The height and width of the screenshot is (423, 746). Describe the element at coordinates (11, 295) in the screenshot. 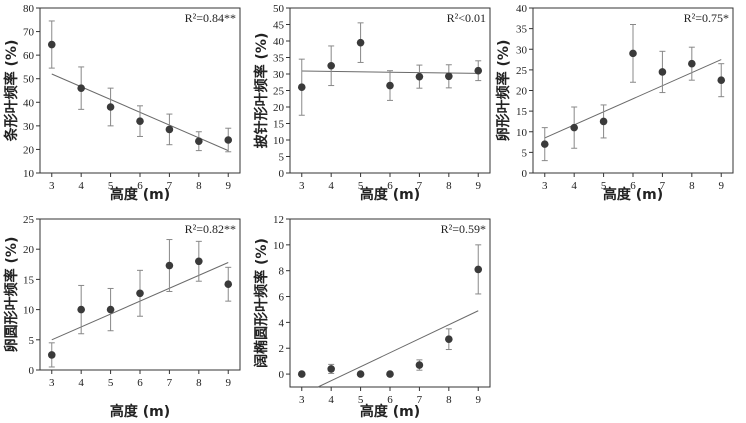

I see `y-axis-label: 卵圆形叶频率 (%)` at that location.